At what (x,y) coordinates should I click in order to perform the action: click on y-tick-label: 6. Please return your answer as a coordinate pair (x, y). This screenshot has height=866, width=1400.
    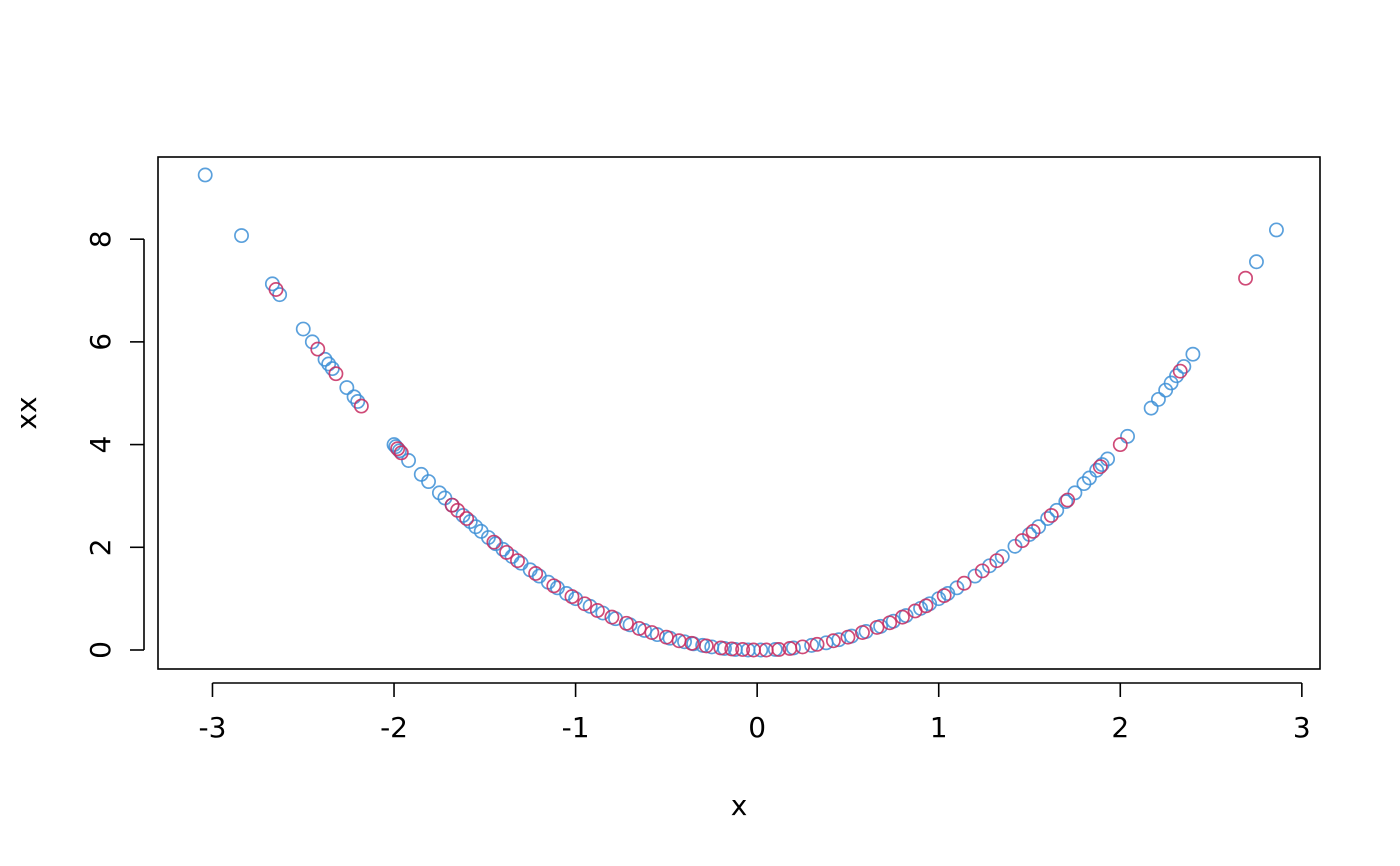
    Looking at the image, I should click on (100, 342).